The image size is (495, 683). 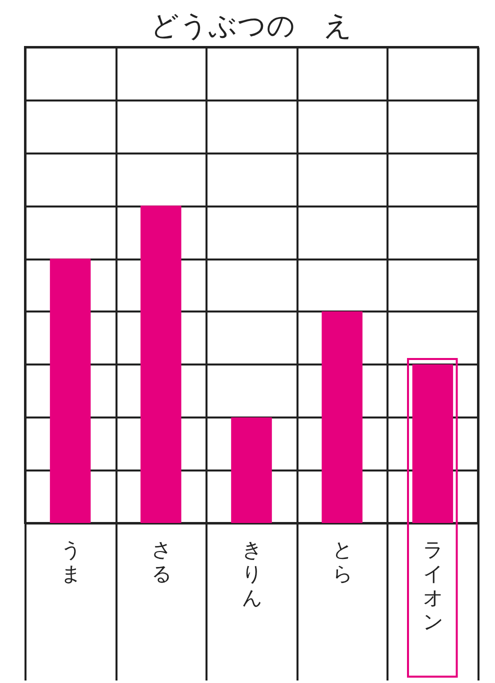 I want to click on x-tick-label: うま, so click(x=70, y=562).